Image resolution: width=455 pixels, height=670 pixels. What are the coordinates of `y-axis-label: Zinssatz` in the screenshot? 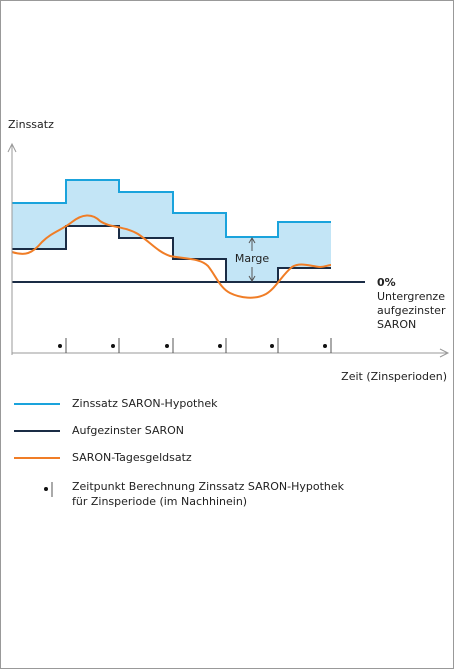 It's located at (31, 124).